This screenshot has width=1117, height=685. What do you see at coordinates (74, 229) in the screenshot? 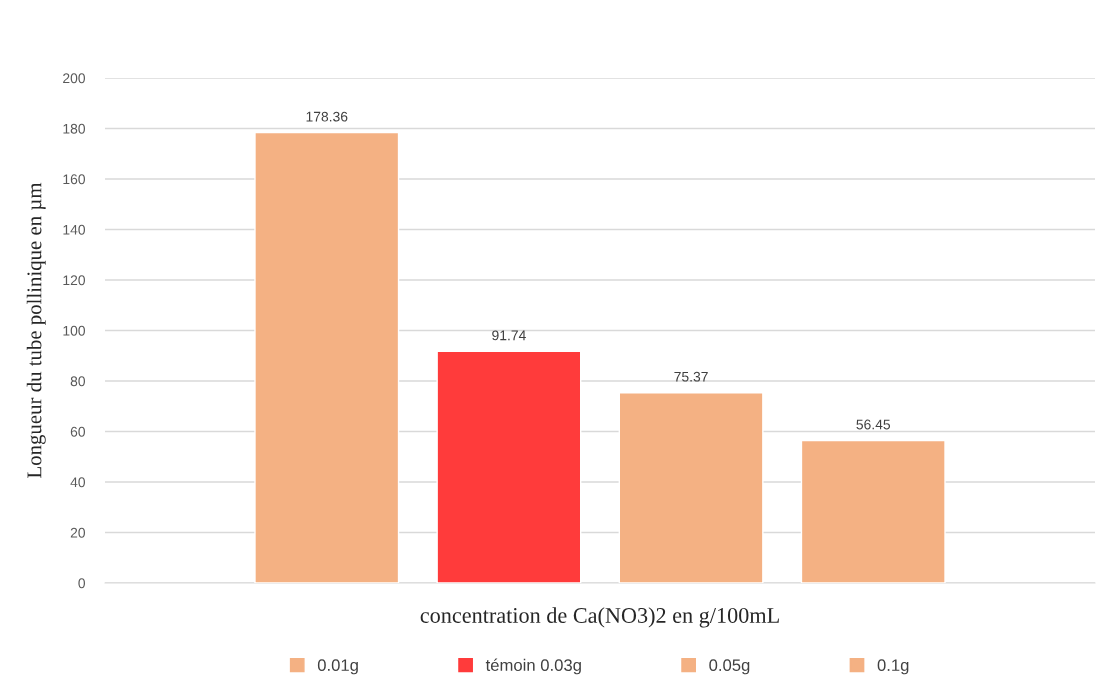
I see `y-tick-label: 140` at bounding box center [74, 229].